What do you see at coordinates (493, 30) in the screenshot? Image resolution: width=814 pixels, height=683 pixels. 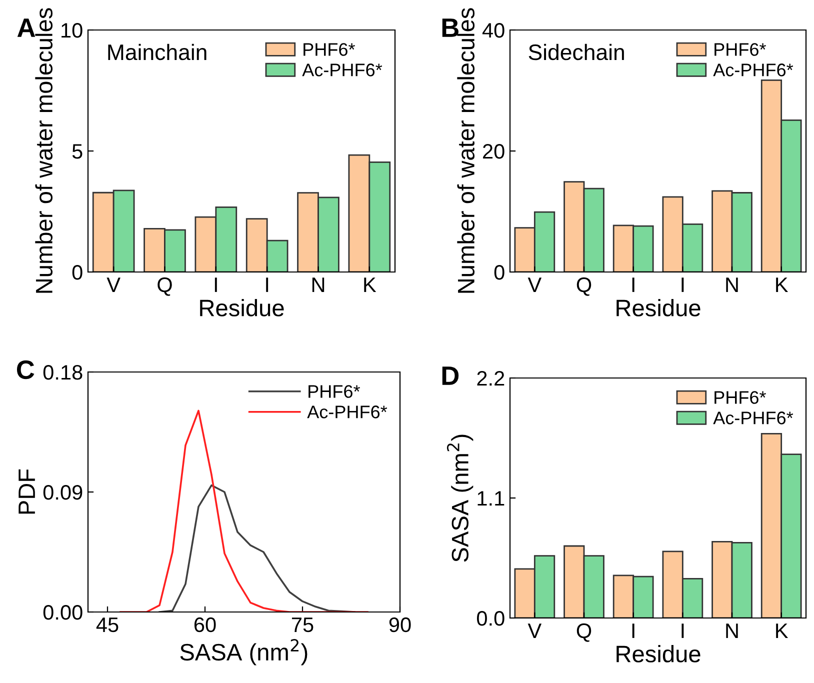 I see `y-tick-label: 40` at bounding box center [493, 30].